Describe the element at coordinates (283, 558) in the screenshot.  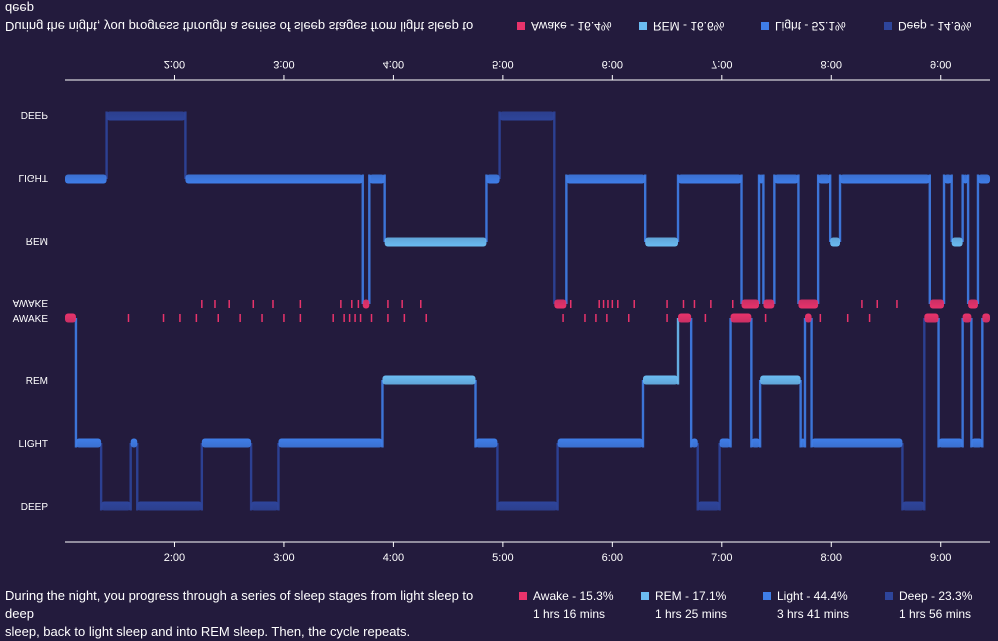
I see `bottom-x-tick-label-1: 3:00` at that location.